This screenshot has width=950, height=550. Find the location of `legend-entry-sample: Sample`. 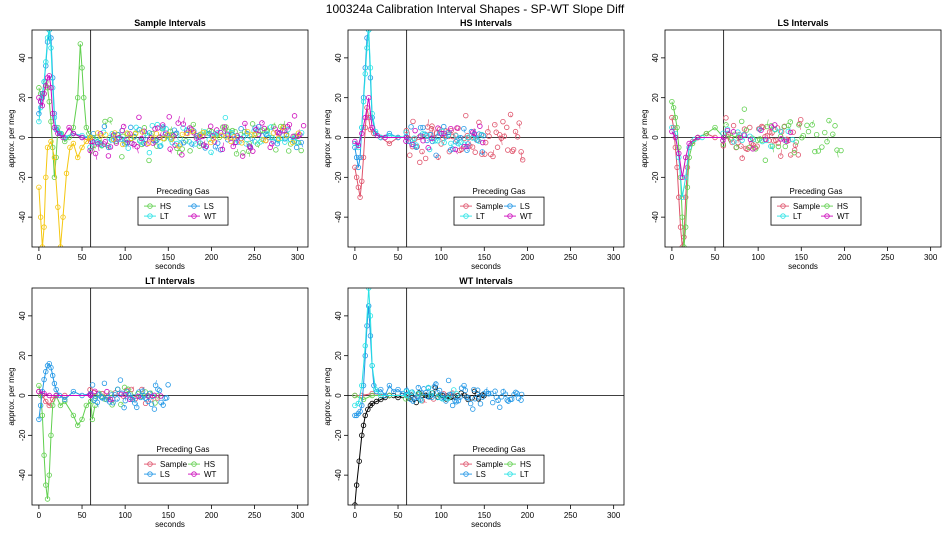

legend-entry-sample: Sample is located at coordinates (807, 206).